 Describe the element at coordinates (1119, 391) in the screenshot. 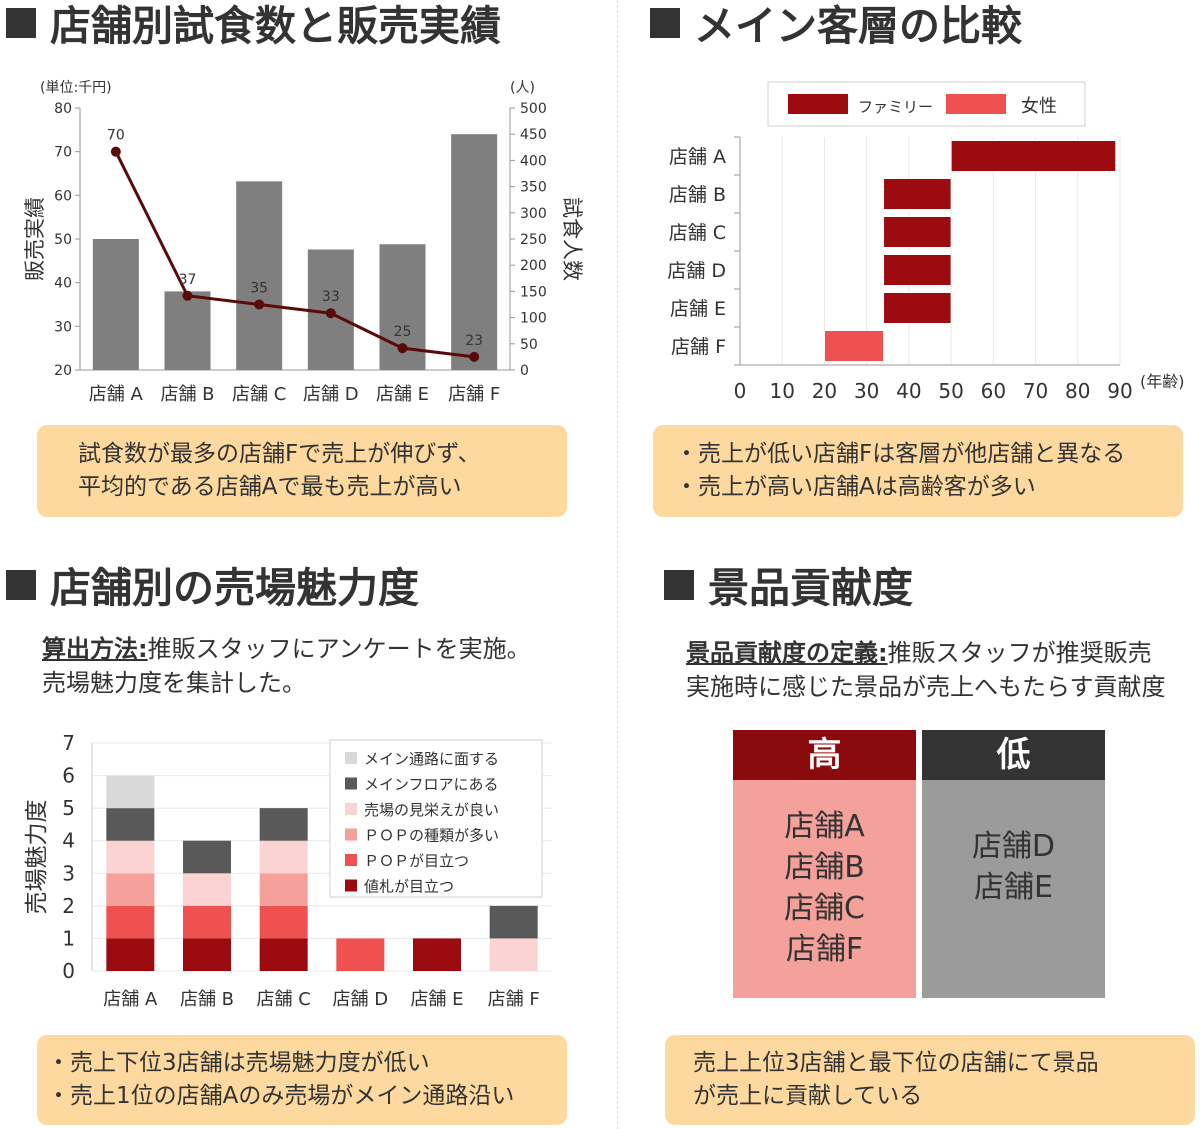

I see `x-tick-label: 90` at that location.